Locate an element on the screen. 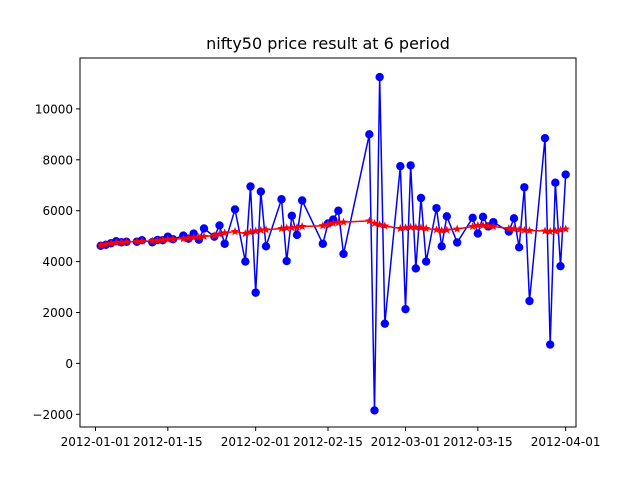  x-tick-label: 2012-03-01 is located at coordinates (406, 442).